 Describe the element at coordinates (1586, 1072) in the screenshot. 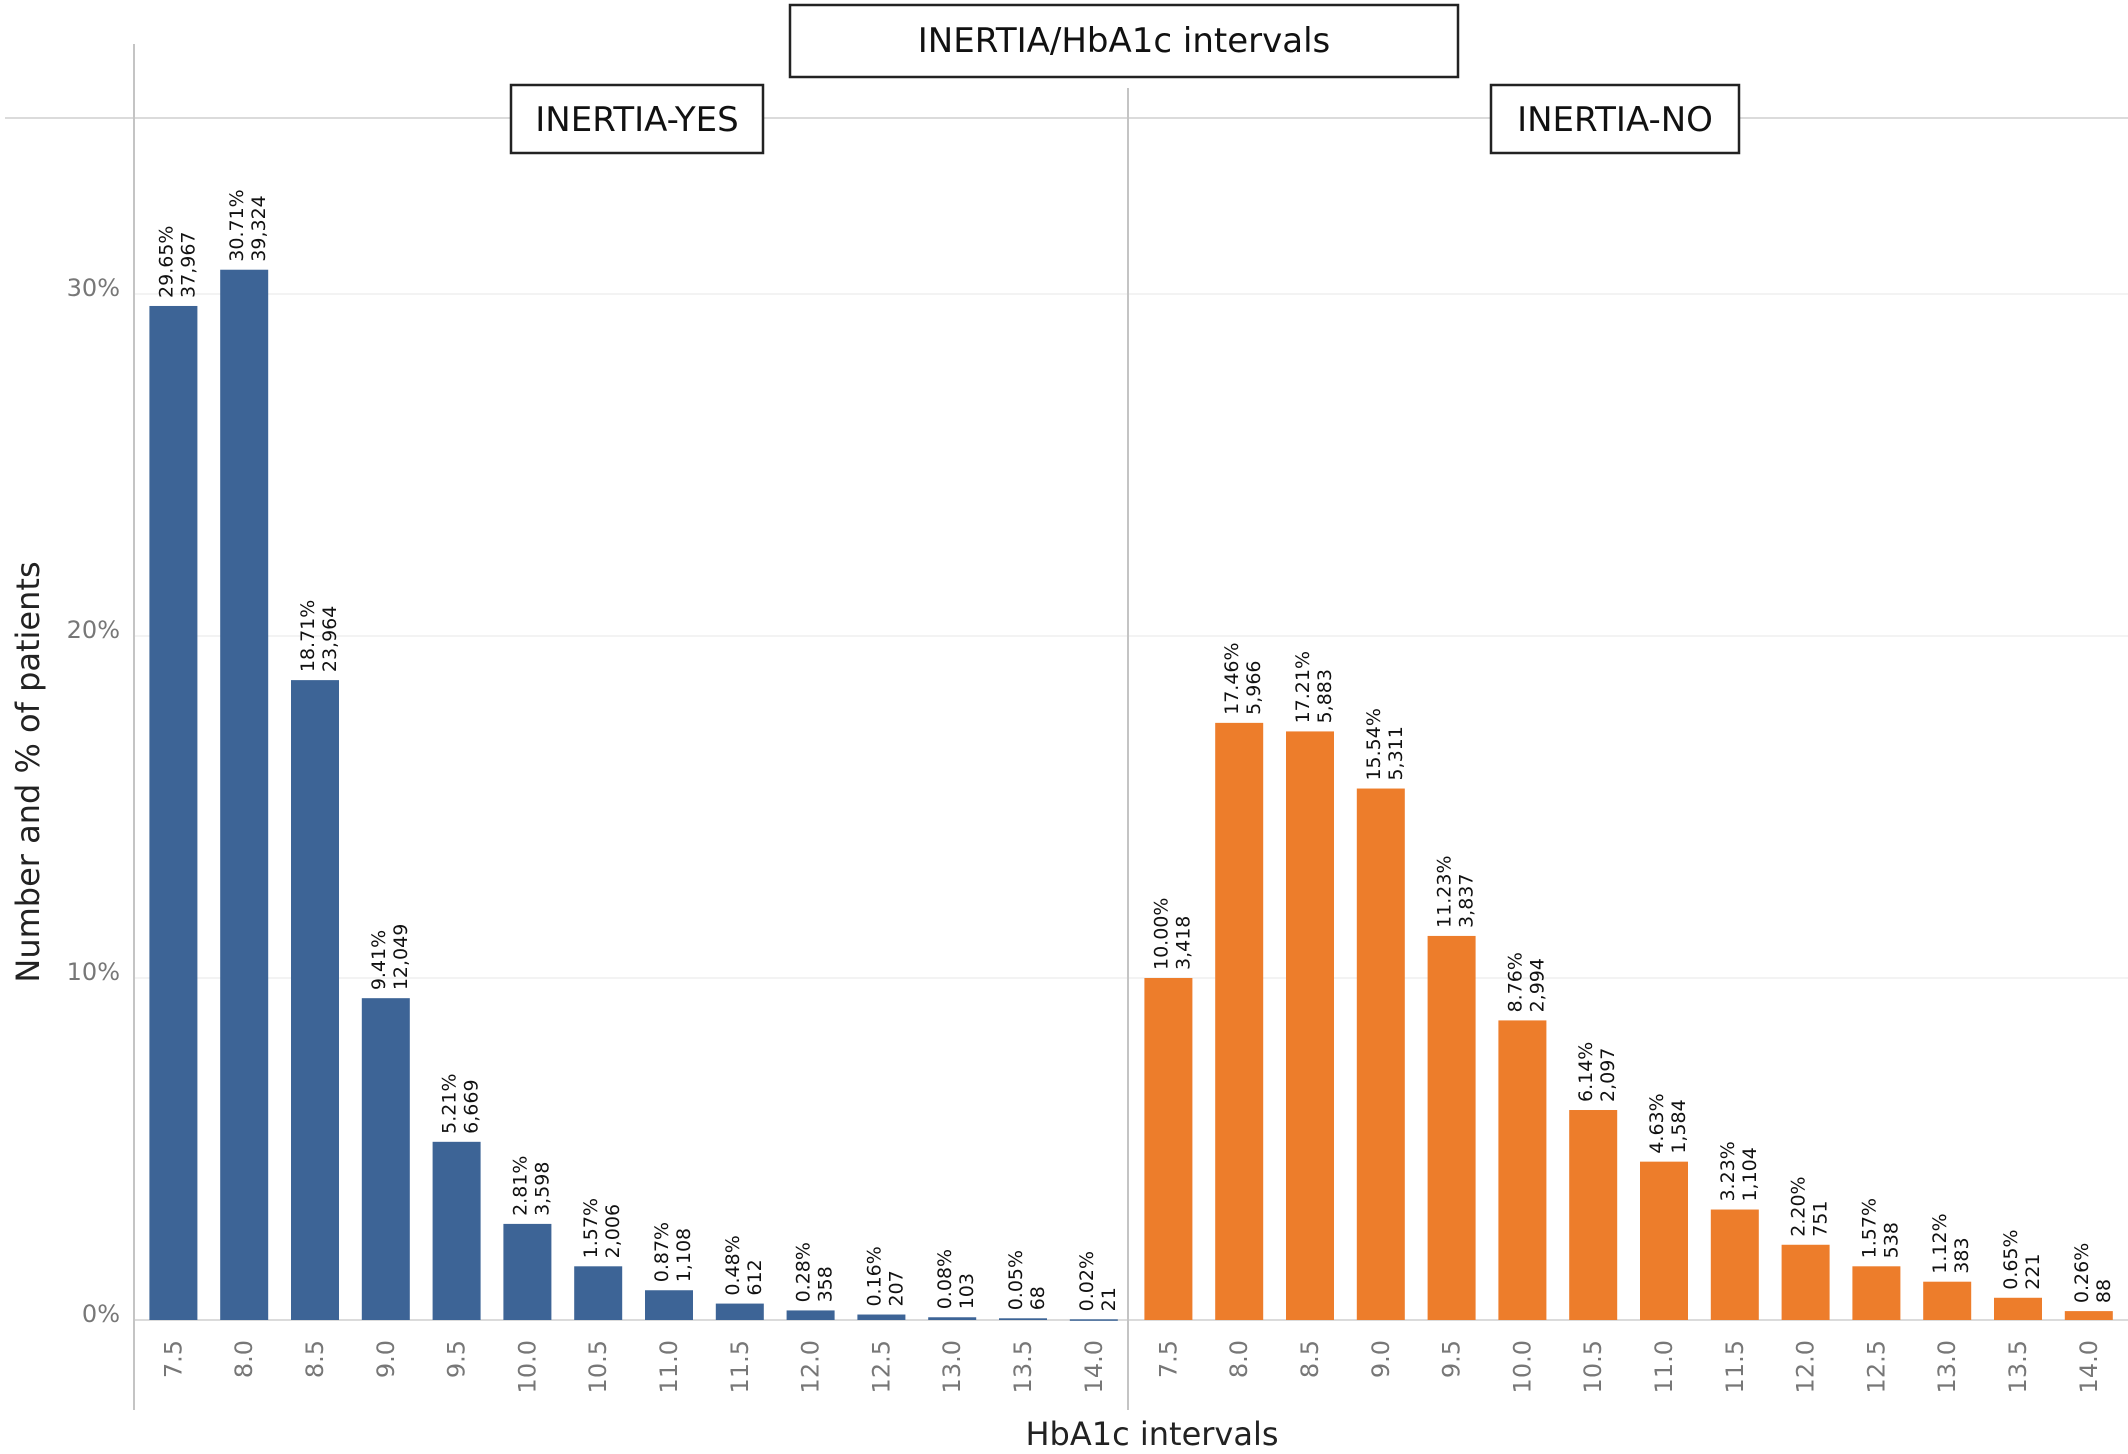

I see `bar-percent-label: 6.14%` at that location.